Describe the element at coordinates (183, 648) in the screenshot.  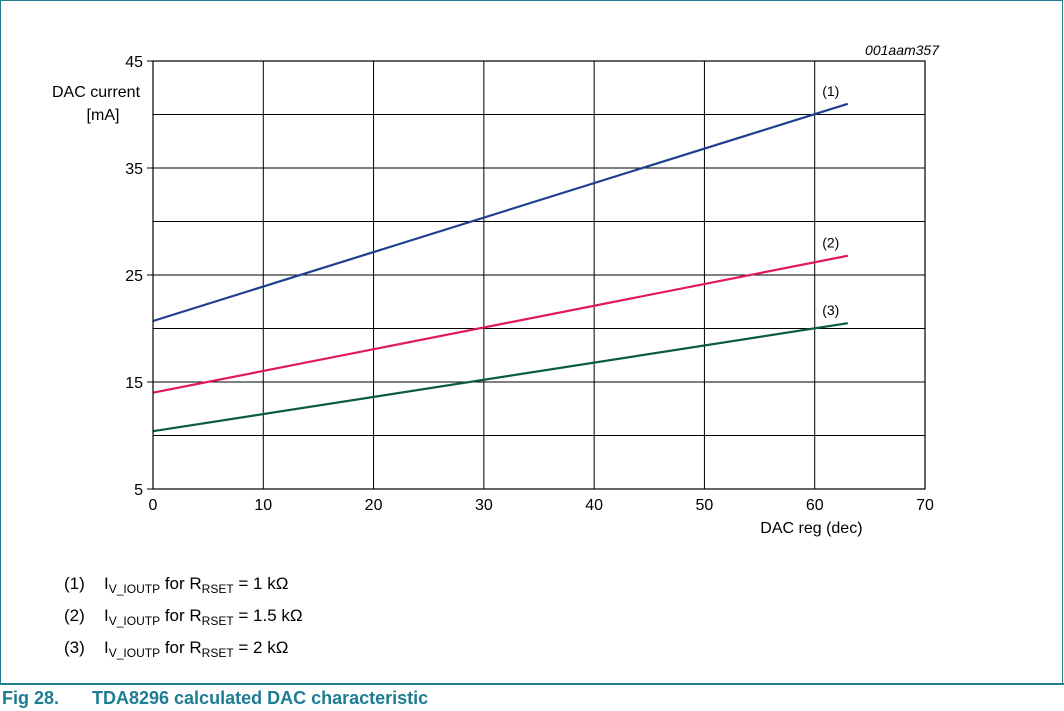
I see `legend-item: (3) IV_IOUTP for RRSET = 2 kΩ` at that location.